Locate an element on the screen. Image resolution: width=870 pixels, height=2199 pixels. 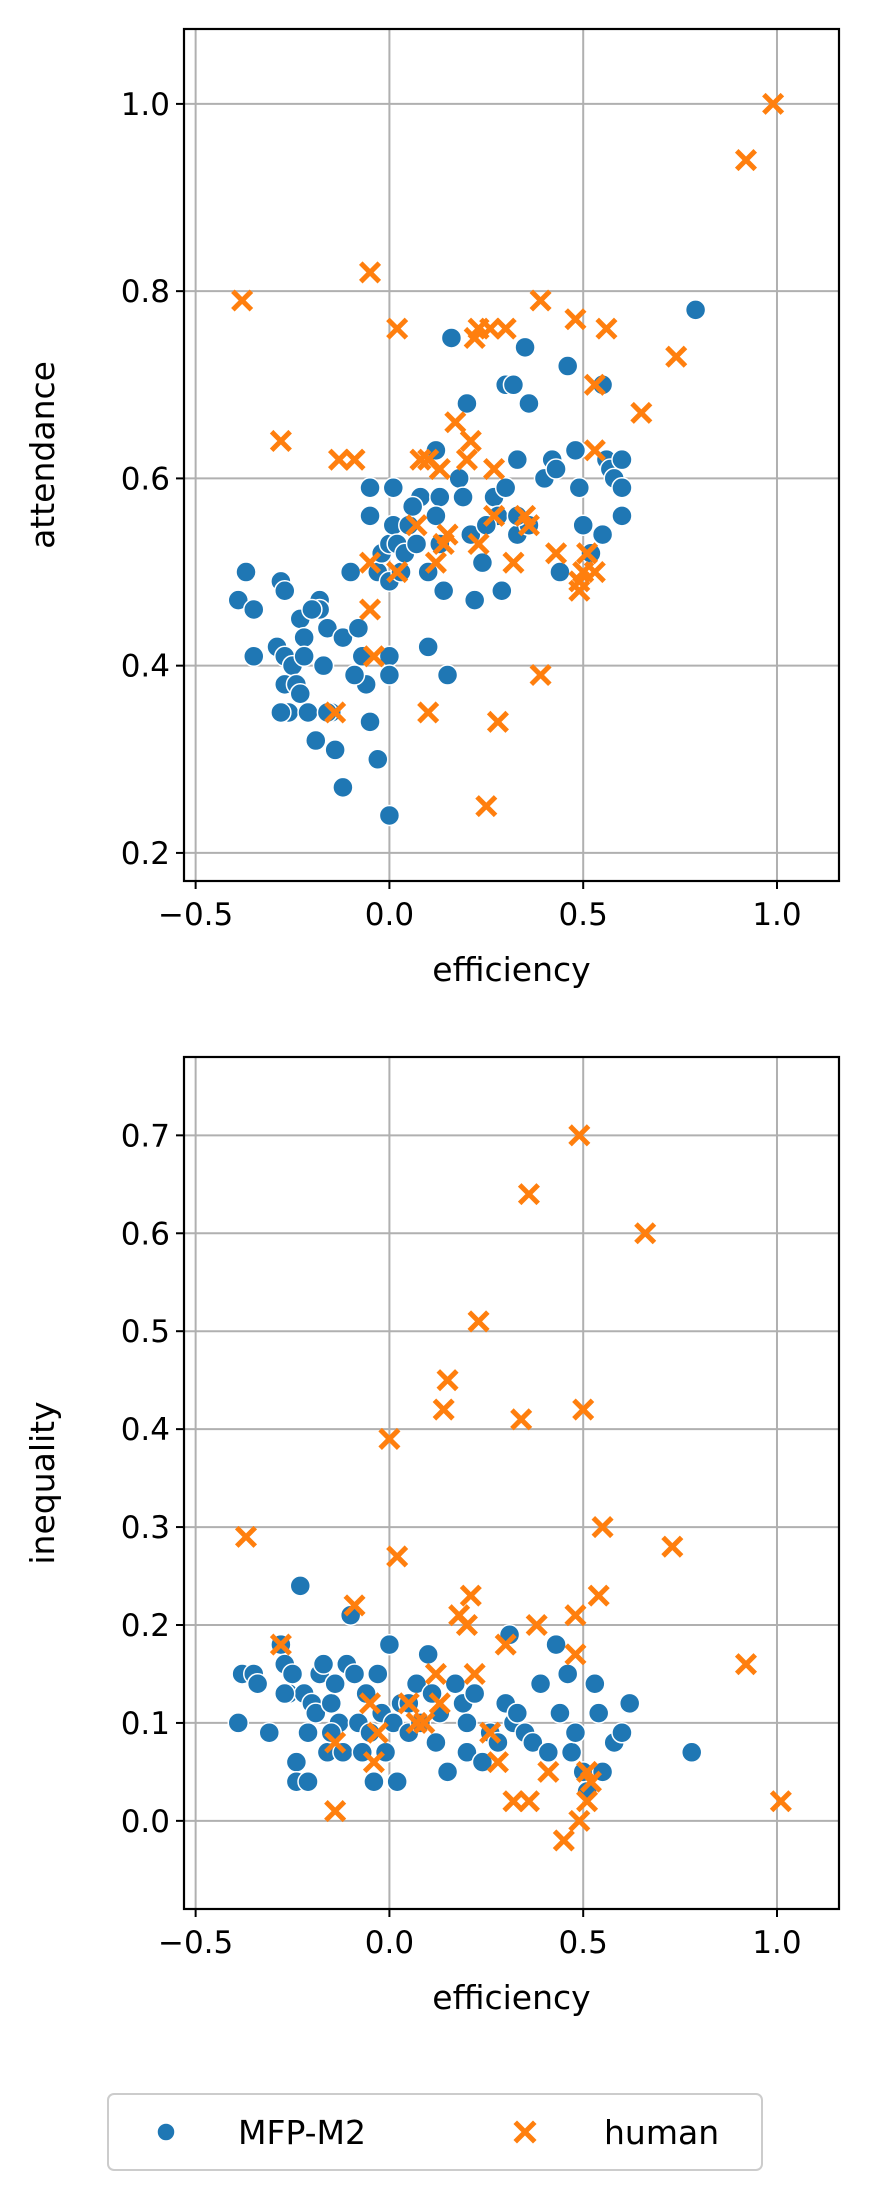
legend-marker-x-icon is located at coordinates (525, 2132).